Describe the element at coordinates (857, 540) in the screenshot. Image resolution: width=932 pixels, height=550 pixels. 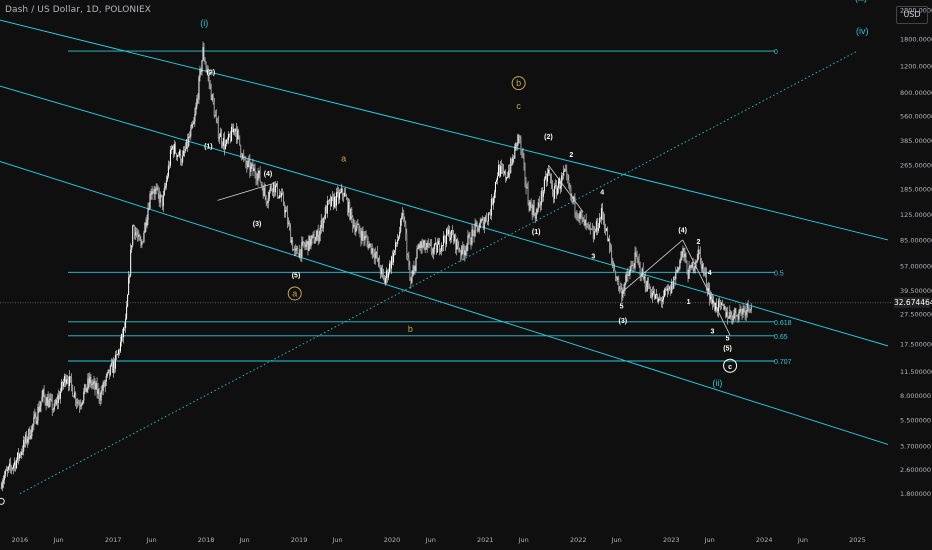
I see `x-tick-label: 2025` at that location.